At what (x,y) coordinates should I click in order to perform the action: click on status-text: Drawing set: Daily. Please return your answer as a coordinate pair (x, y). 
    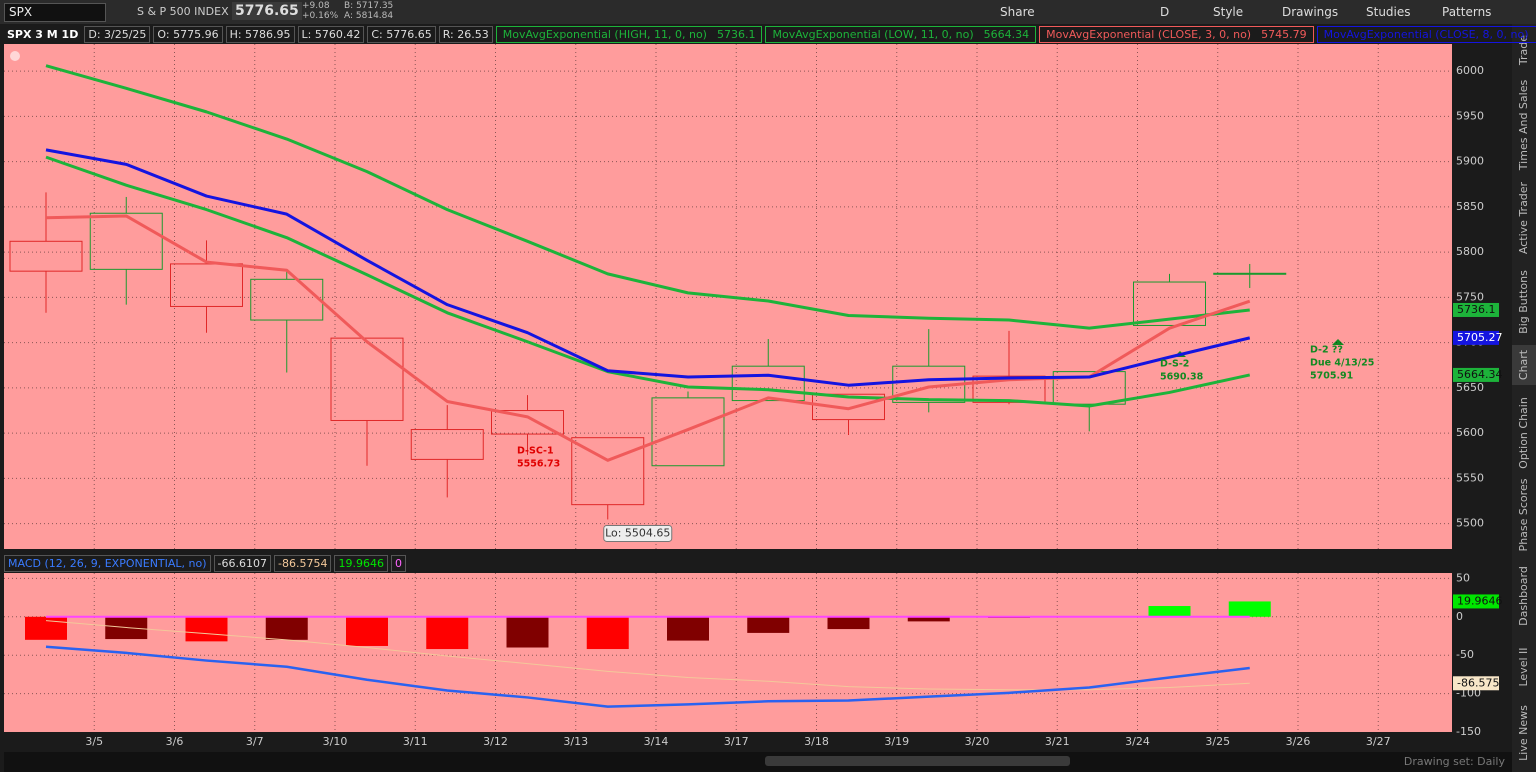
    Looking at the image, I should click on (1455, 761).